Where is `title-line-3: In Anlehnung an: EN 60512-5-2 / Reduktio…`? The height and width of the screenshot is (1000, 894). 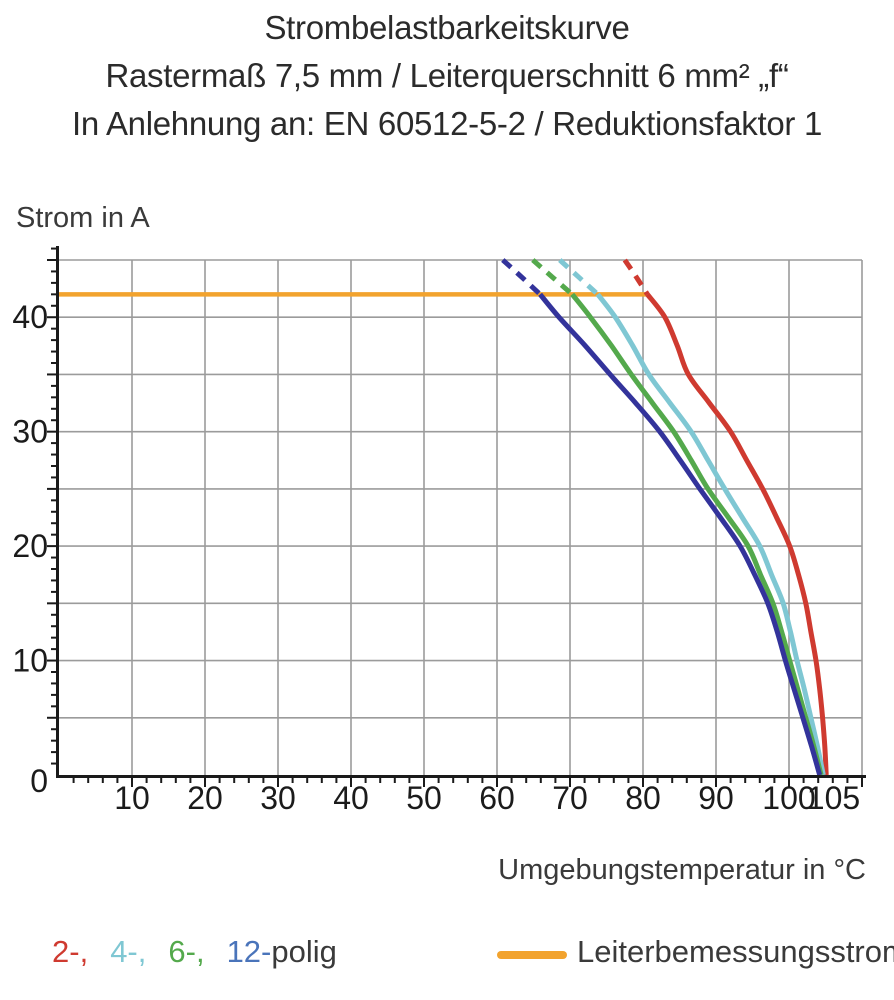
title-line-3: In Anlehnung an: EN 60512-5-2 / Reduktio… is located at coordinates (446, 123).